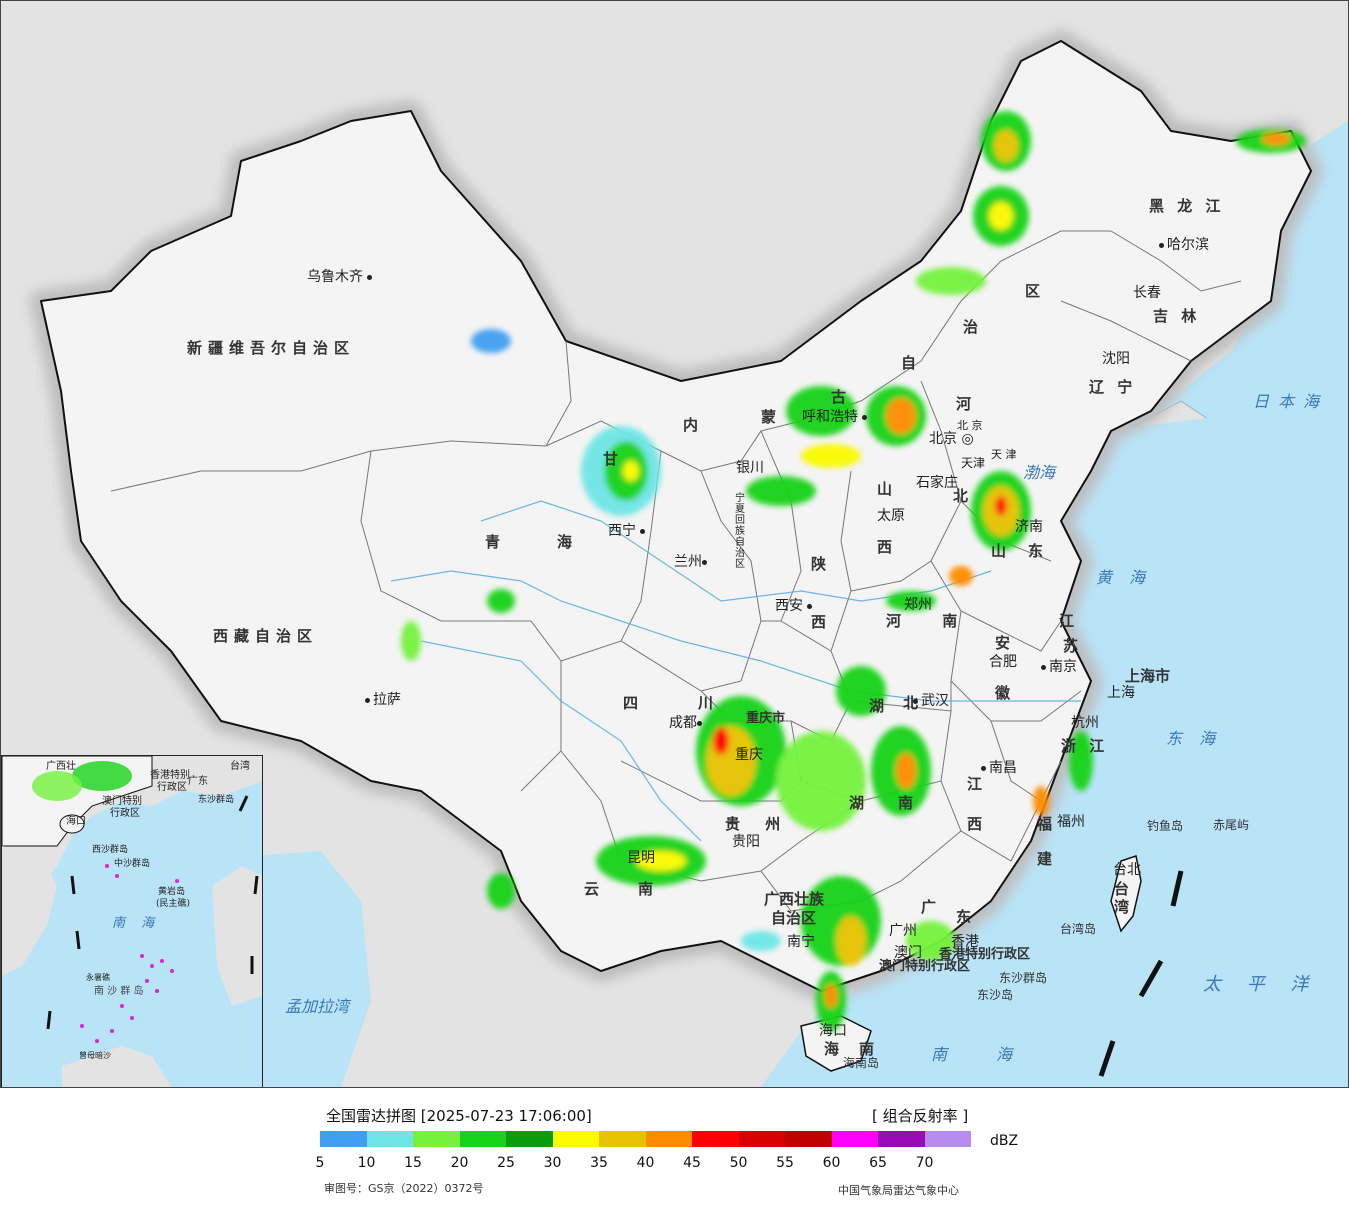  What do you see at coordinates (975, 784) in the screenshot?
I see `label-jiangxi-1: 江` at bounding box center [975, 784].